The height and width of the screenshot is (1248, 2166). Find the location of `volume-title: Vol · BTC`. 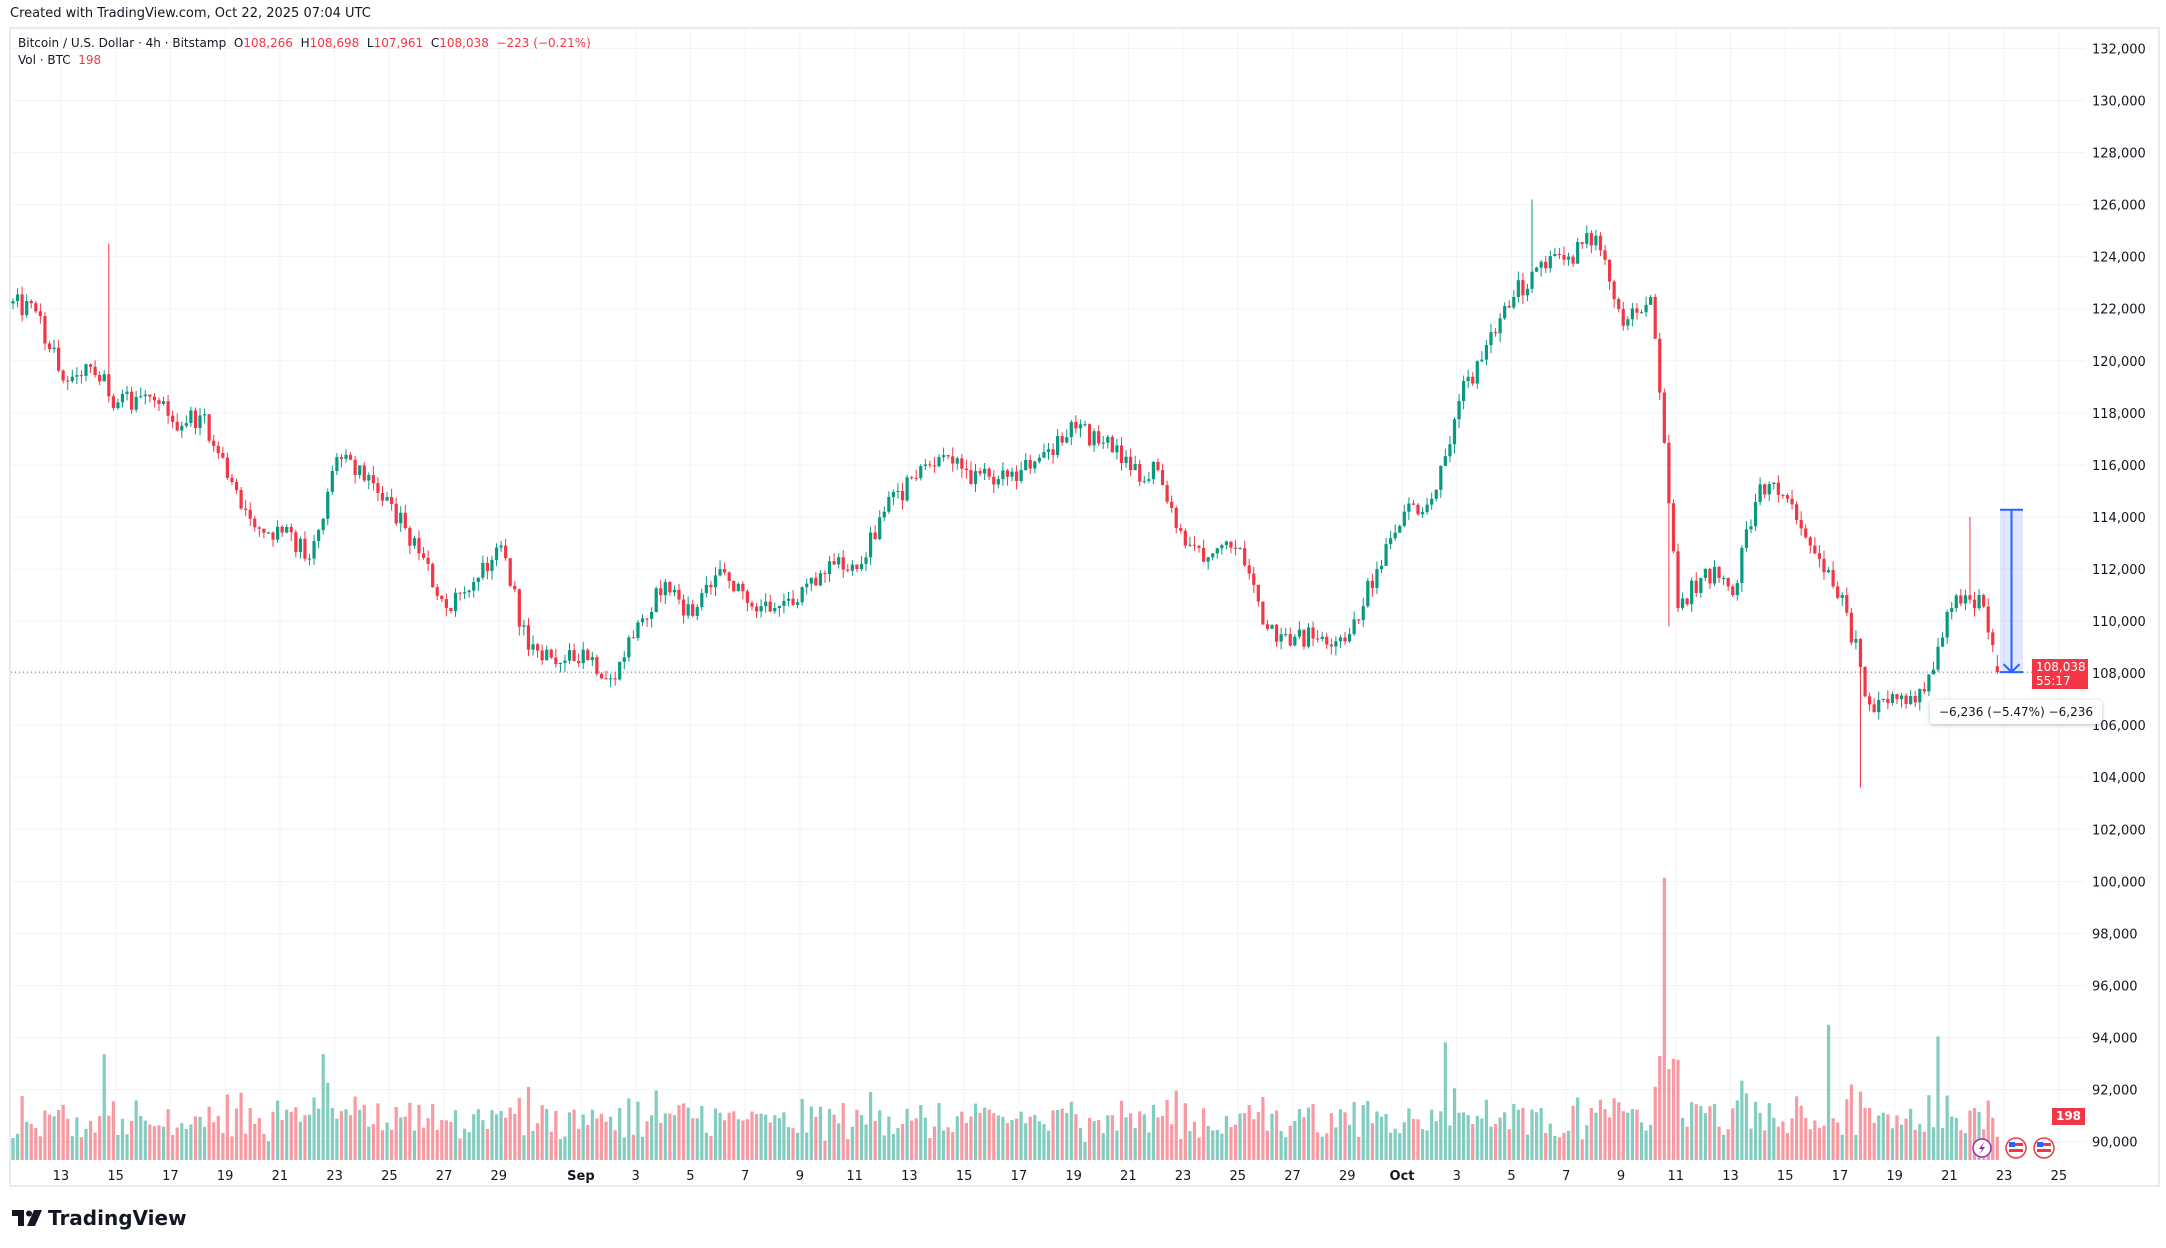

volume-title: Vol · BTC is located at coordinates (44, 60).